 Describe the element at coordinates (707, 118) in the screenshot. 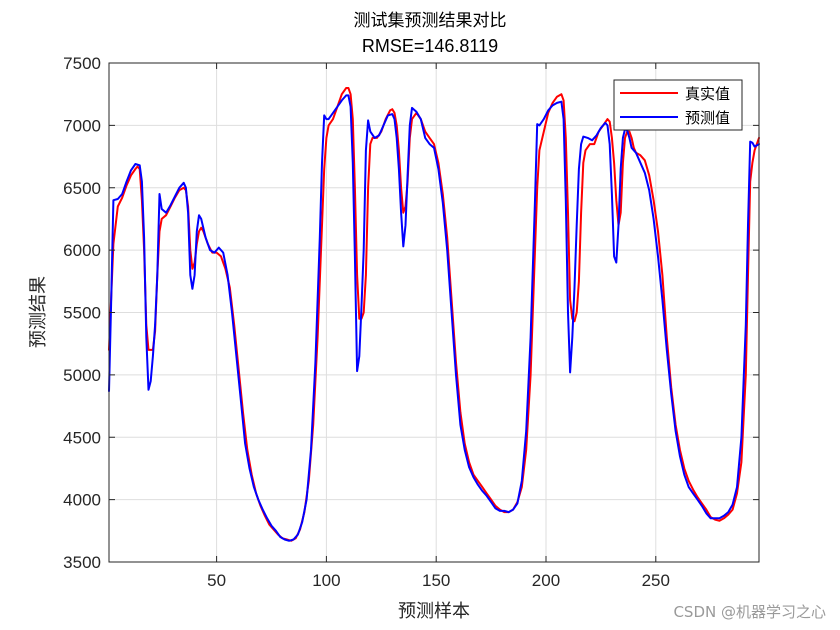

I see `legend-label-pred: 预测值` at that location.